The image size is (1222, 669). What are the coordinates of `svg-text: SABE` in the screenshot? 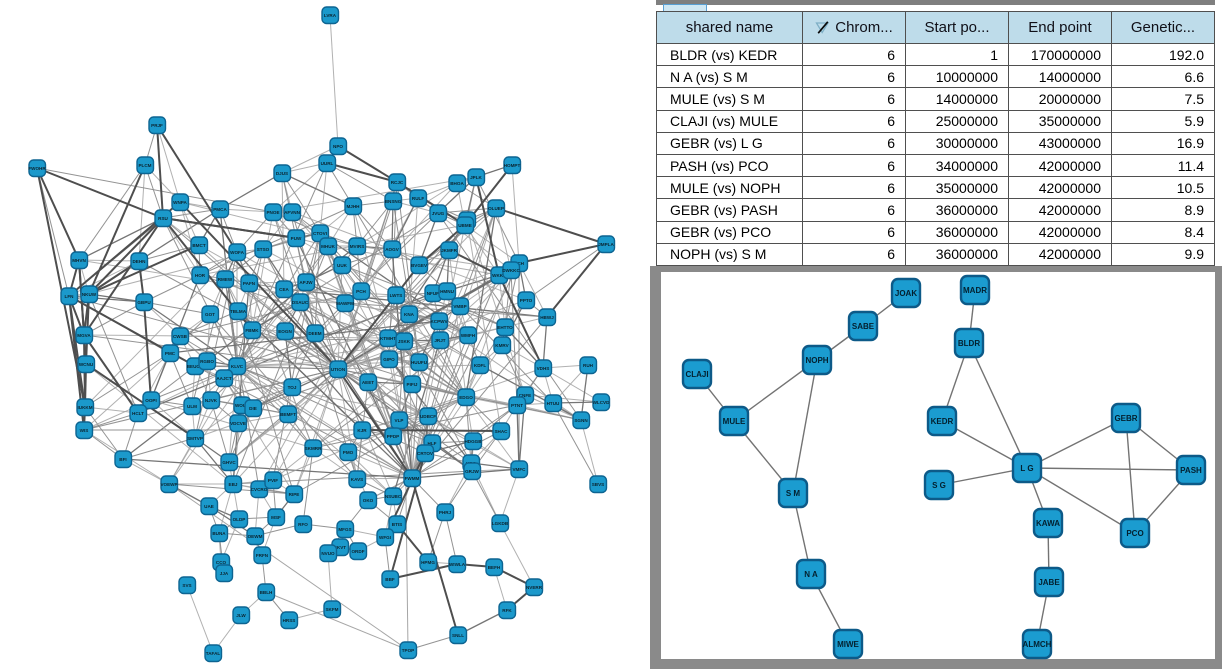 It's located at (863, 326).